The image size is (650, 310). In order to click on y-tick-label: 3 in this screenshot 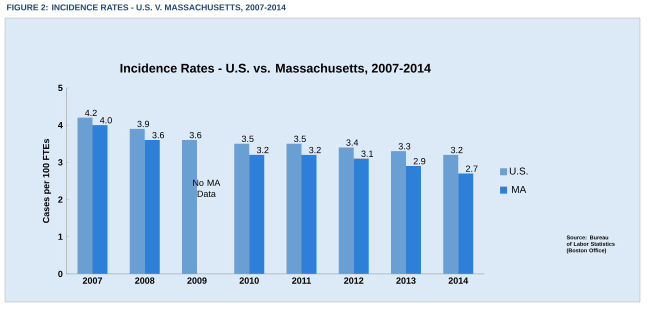, I will do `click(60, 162)`.